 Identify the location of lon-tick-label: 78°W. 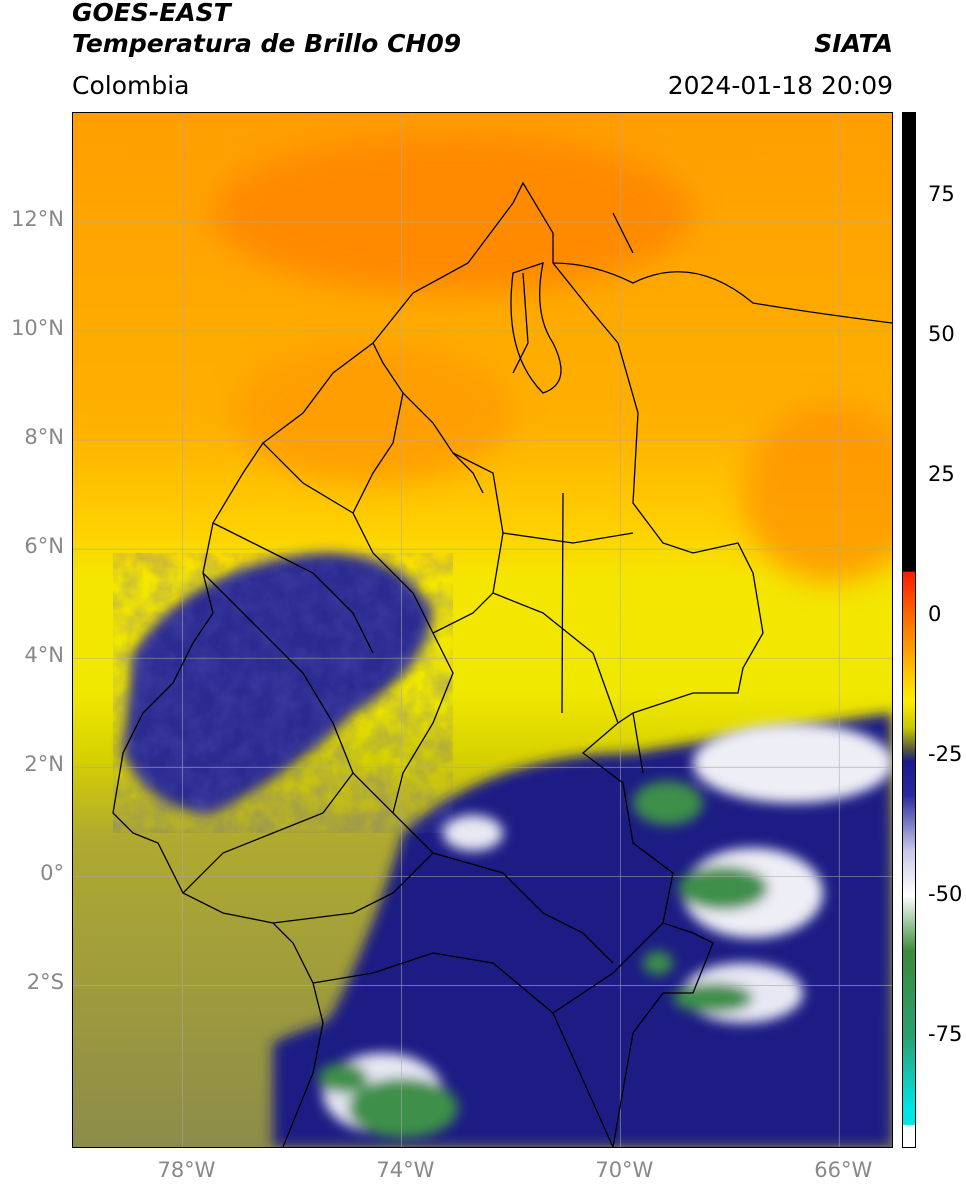
(186, 1170).